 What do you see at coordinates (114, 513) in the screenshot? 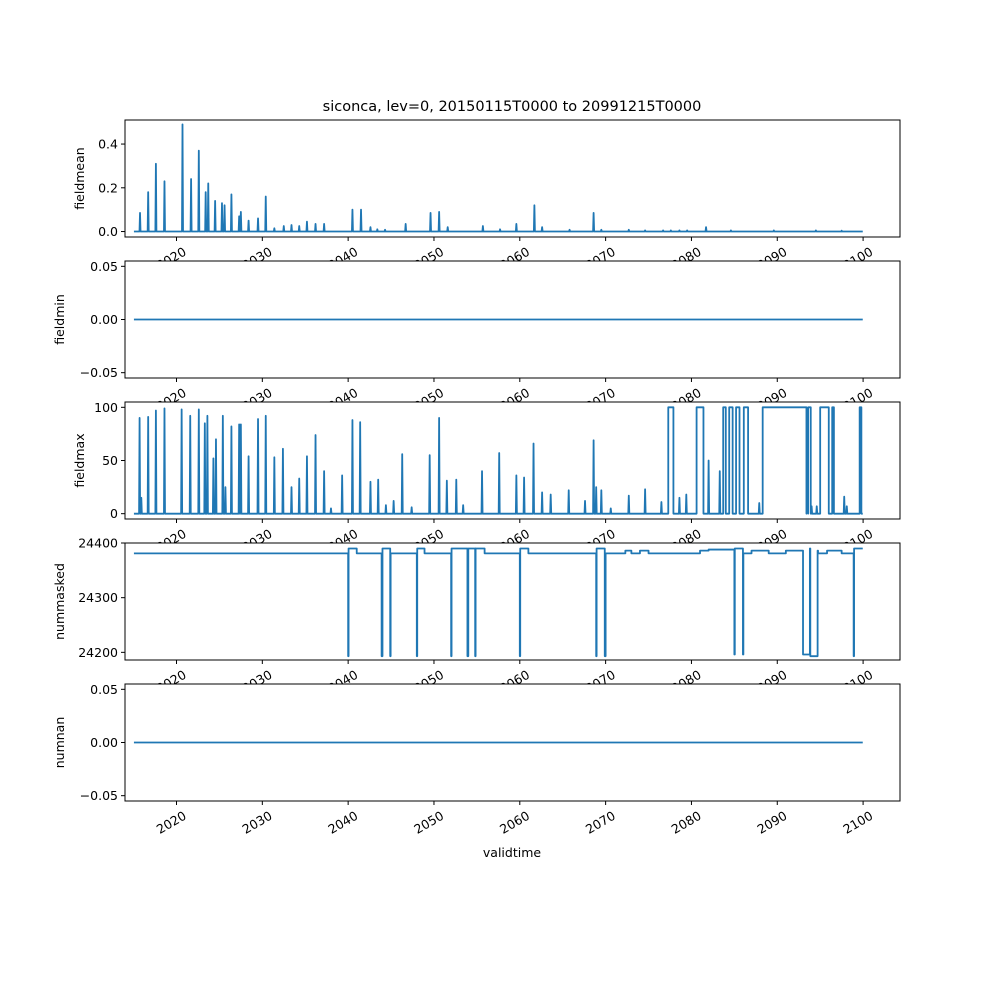
I see `y-tick-label-fieldmax-0: 0` at bounding box center [114, 513].